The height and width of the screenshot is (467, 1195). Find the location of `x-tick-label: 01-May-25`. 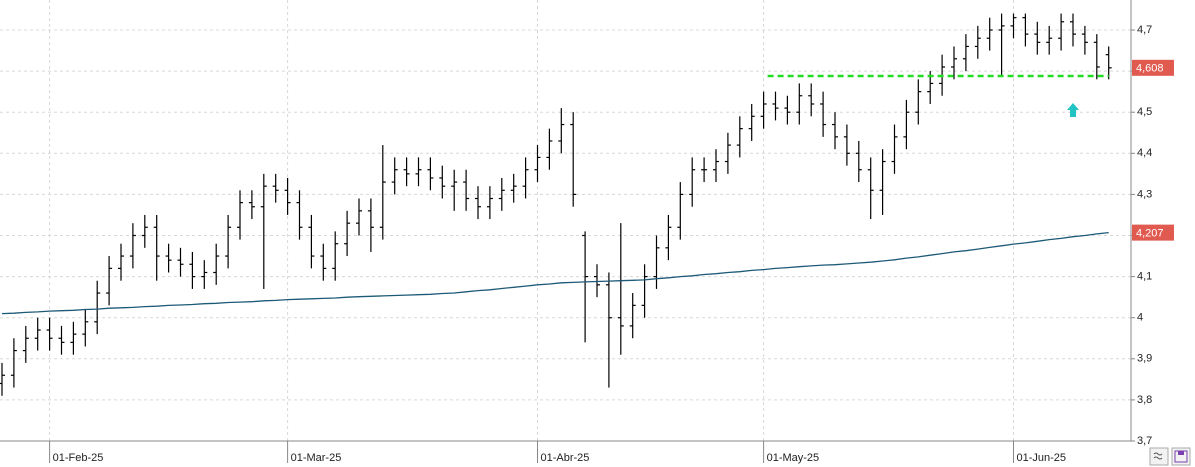

x-tick-label: 01-May-25 is located at coordinates (793, 458).